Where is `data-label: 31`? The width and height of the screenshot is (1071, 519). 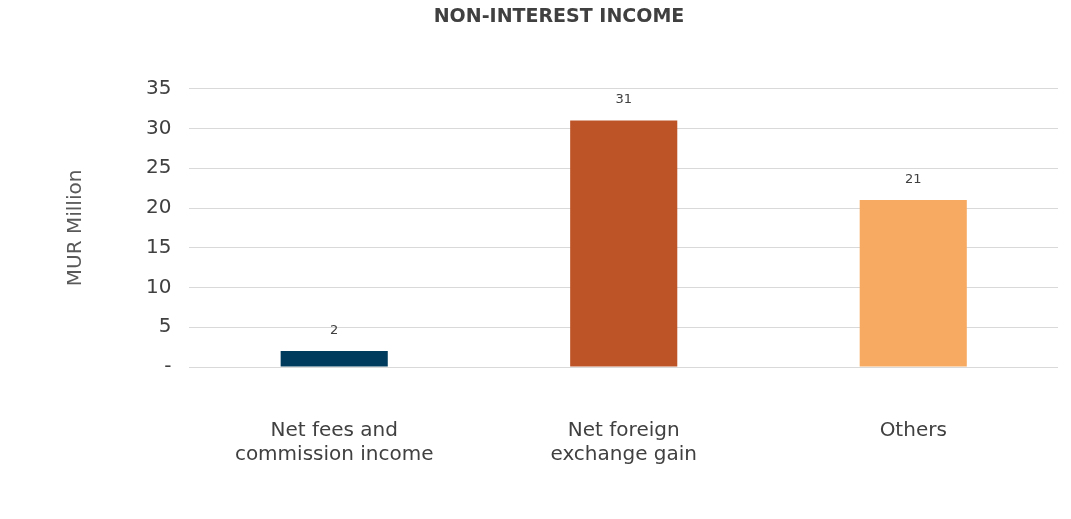
data-label: 31 is located at coordinates (623, 99).